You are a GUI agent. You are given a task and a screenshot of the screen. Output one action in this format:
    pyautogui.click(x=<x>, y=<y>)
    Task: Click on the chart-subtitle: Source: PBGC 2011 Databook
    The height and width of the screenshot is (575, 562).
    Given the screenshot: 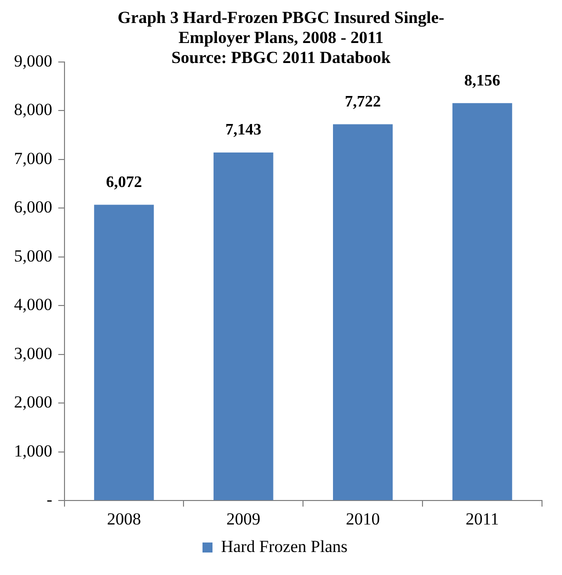 What is the action you would take?
    pyautogui.click(x=281, y=57)
    